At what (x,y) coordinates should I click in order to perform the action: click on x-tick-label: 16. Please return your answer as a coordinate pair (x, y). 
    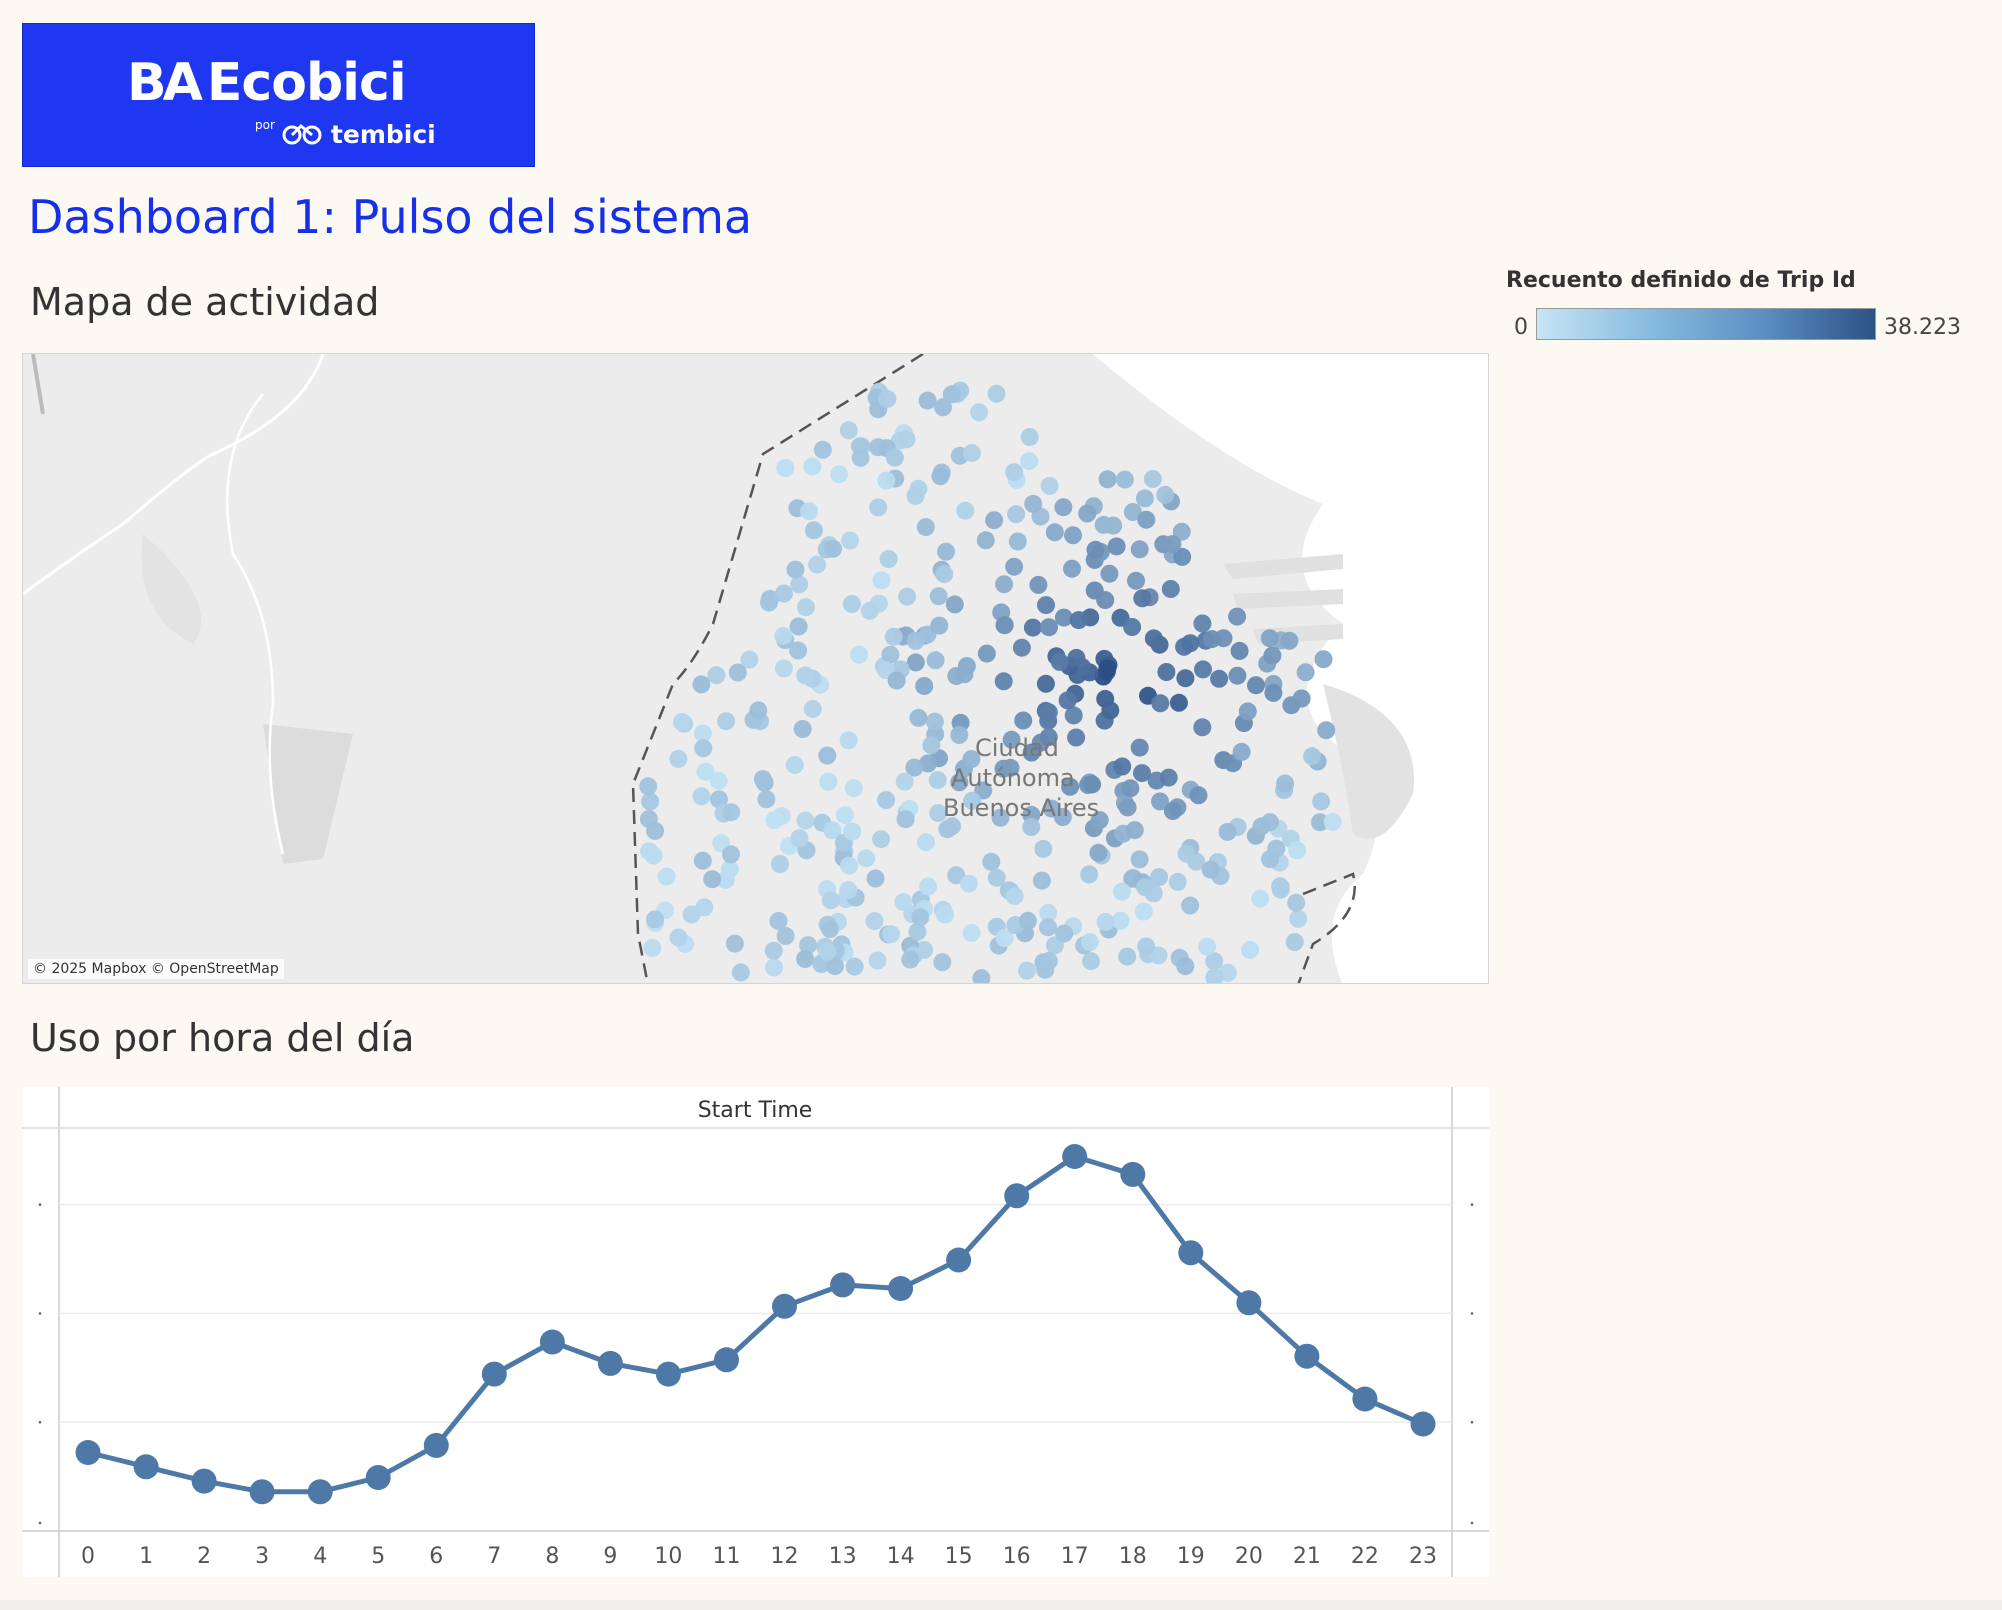
    Looking at the image, I should click on (1017, 1556).